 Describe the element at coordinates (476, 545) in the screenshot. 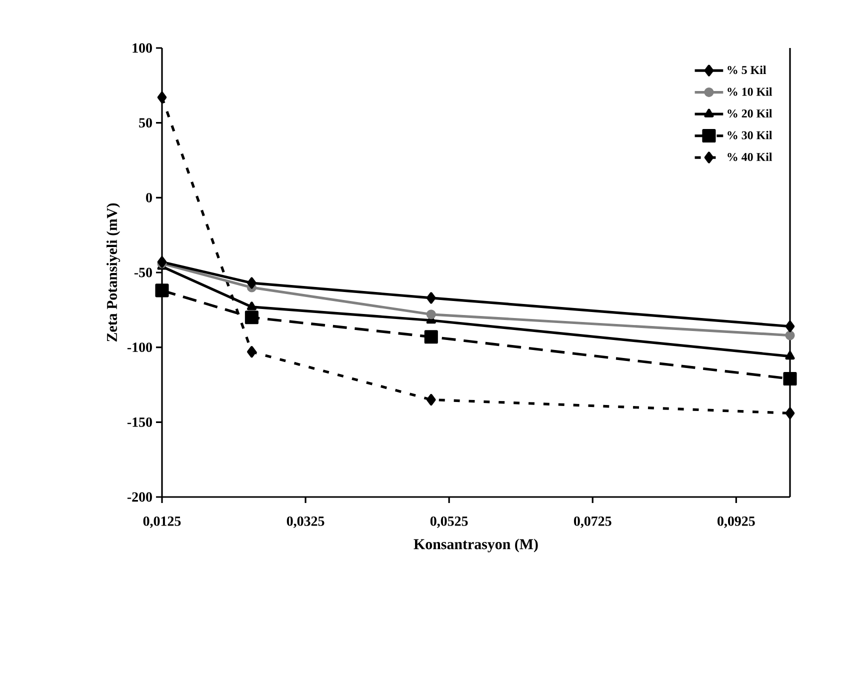

I see `x-axis-title: Konsantrasyon (M)` at that location.